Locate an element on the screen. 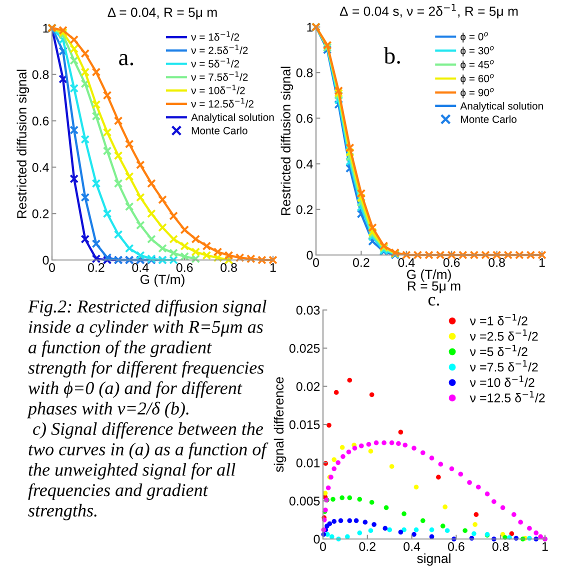  y-tick-label: 0.02 is located at coordinates (308, 386).